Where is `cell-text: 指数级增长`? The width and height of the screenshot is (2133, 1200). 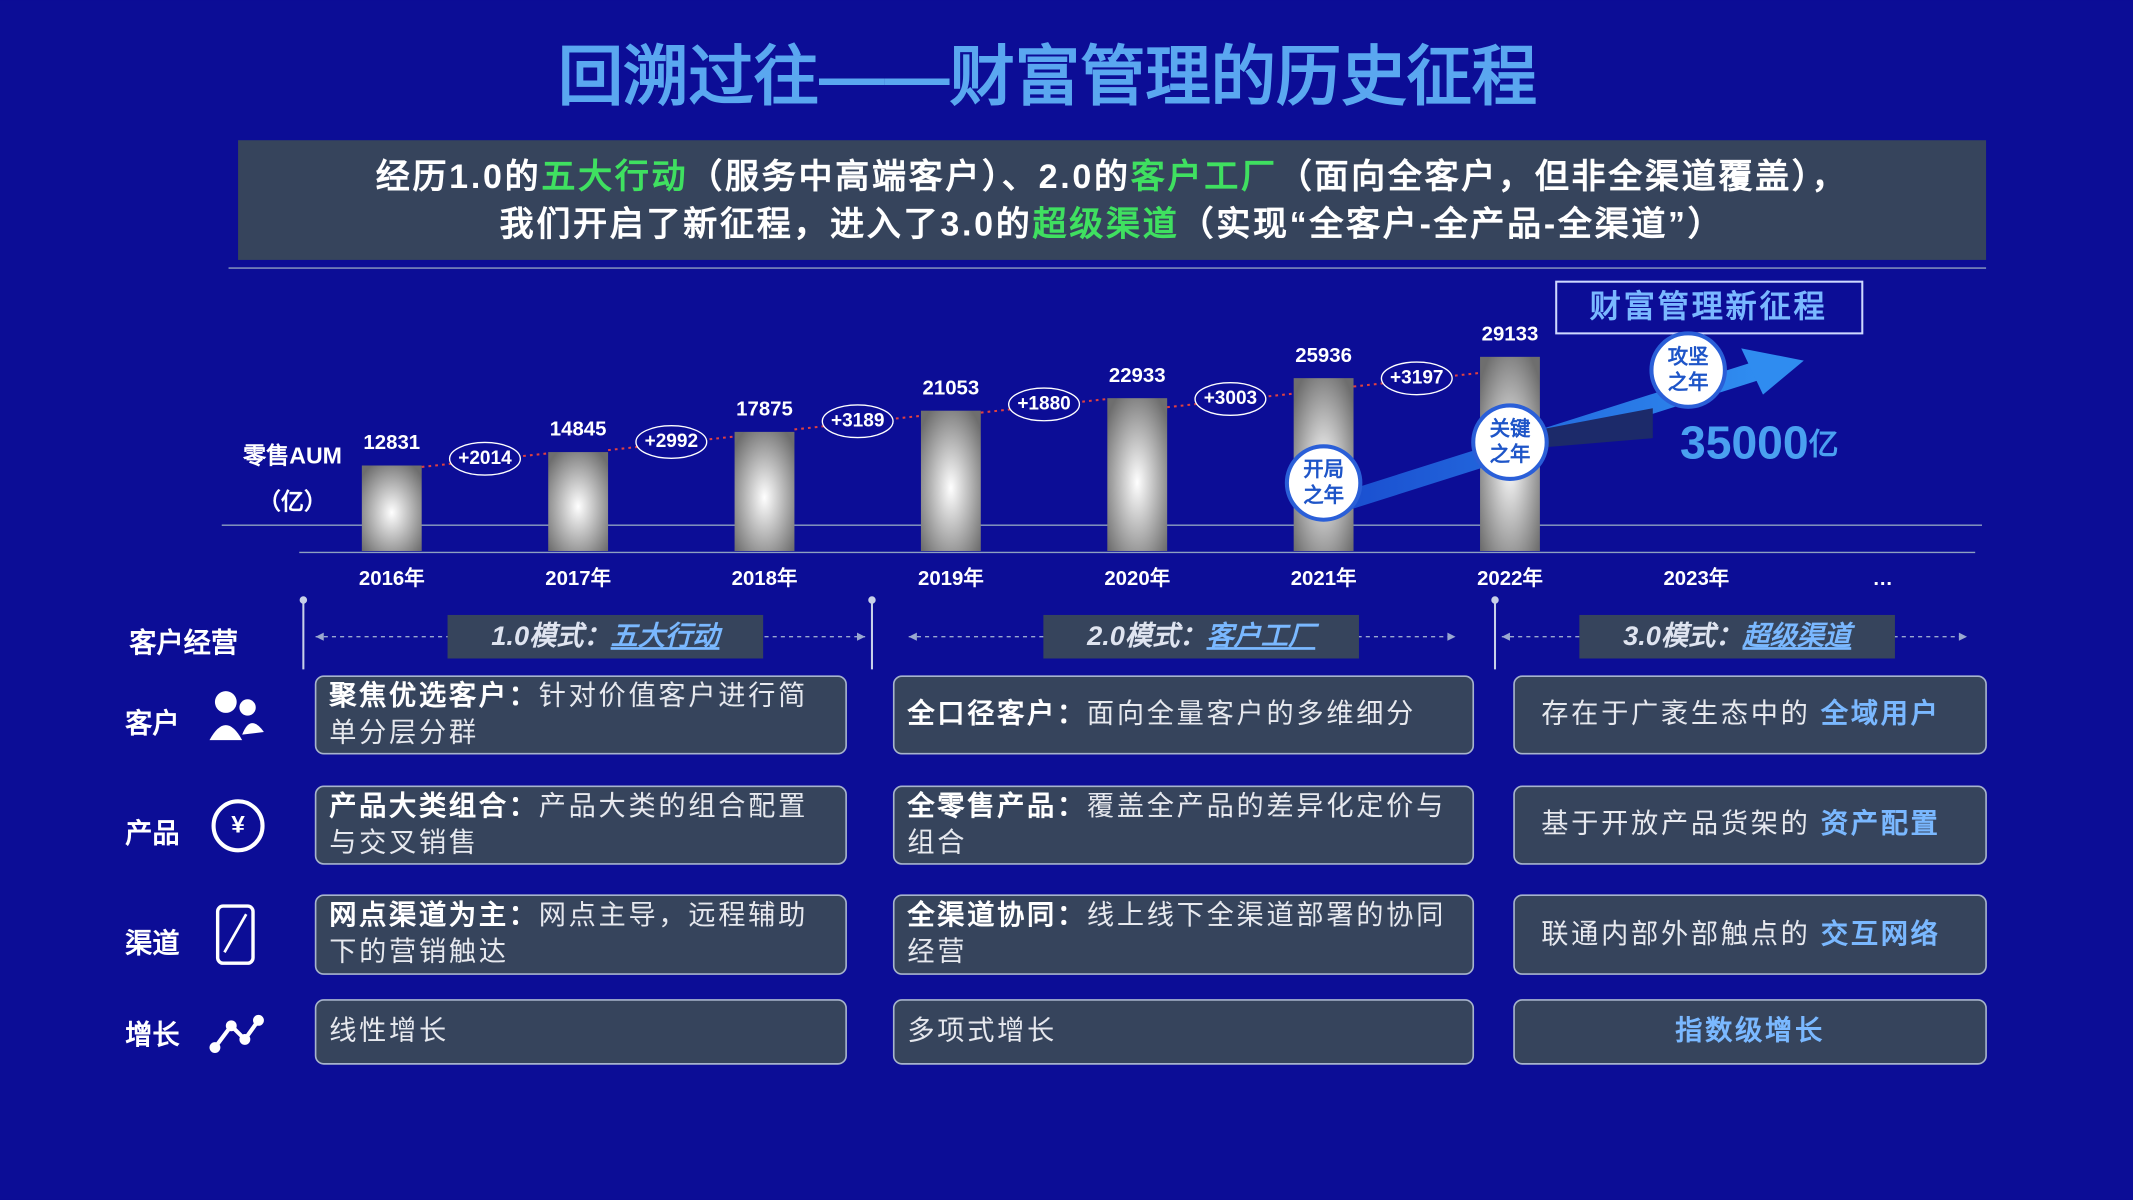 cell-text: 指数级增长 is located at coordinates (1750, 1032).